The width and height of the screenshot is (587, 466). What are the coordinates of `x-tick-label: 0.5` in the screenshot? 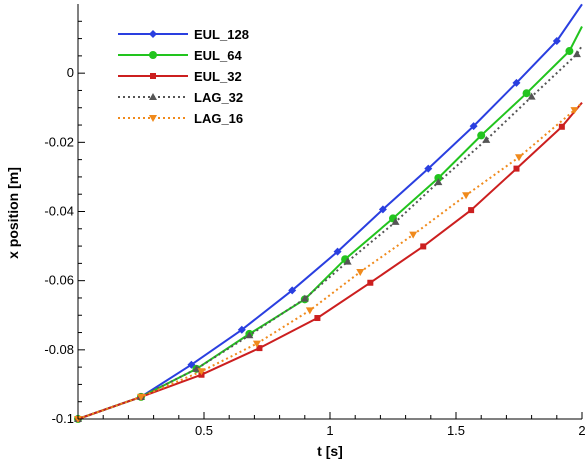 It's located at (204, 430).